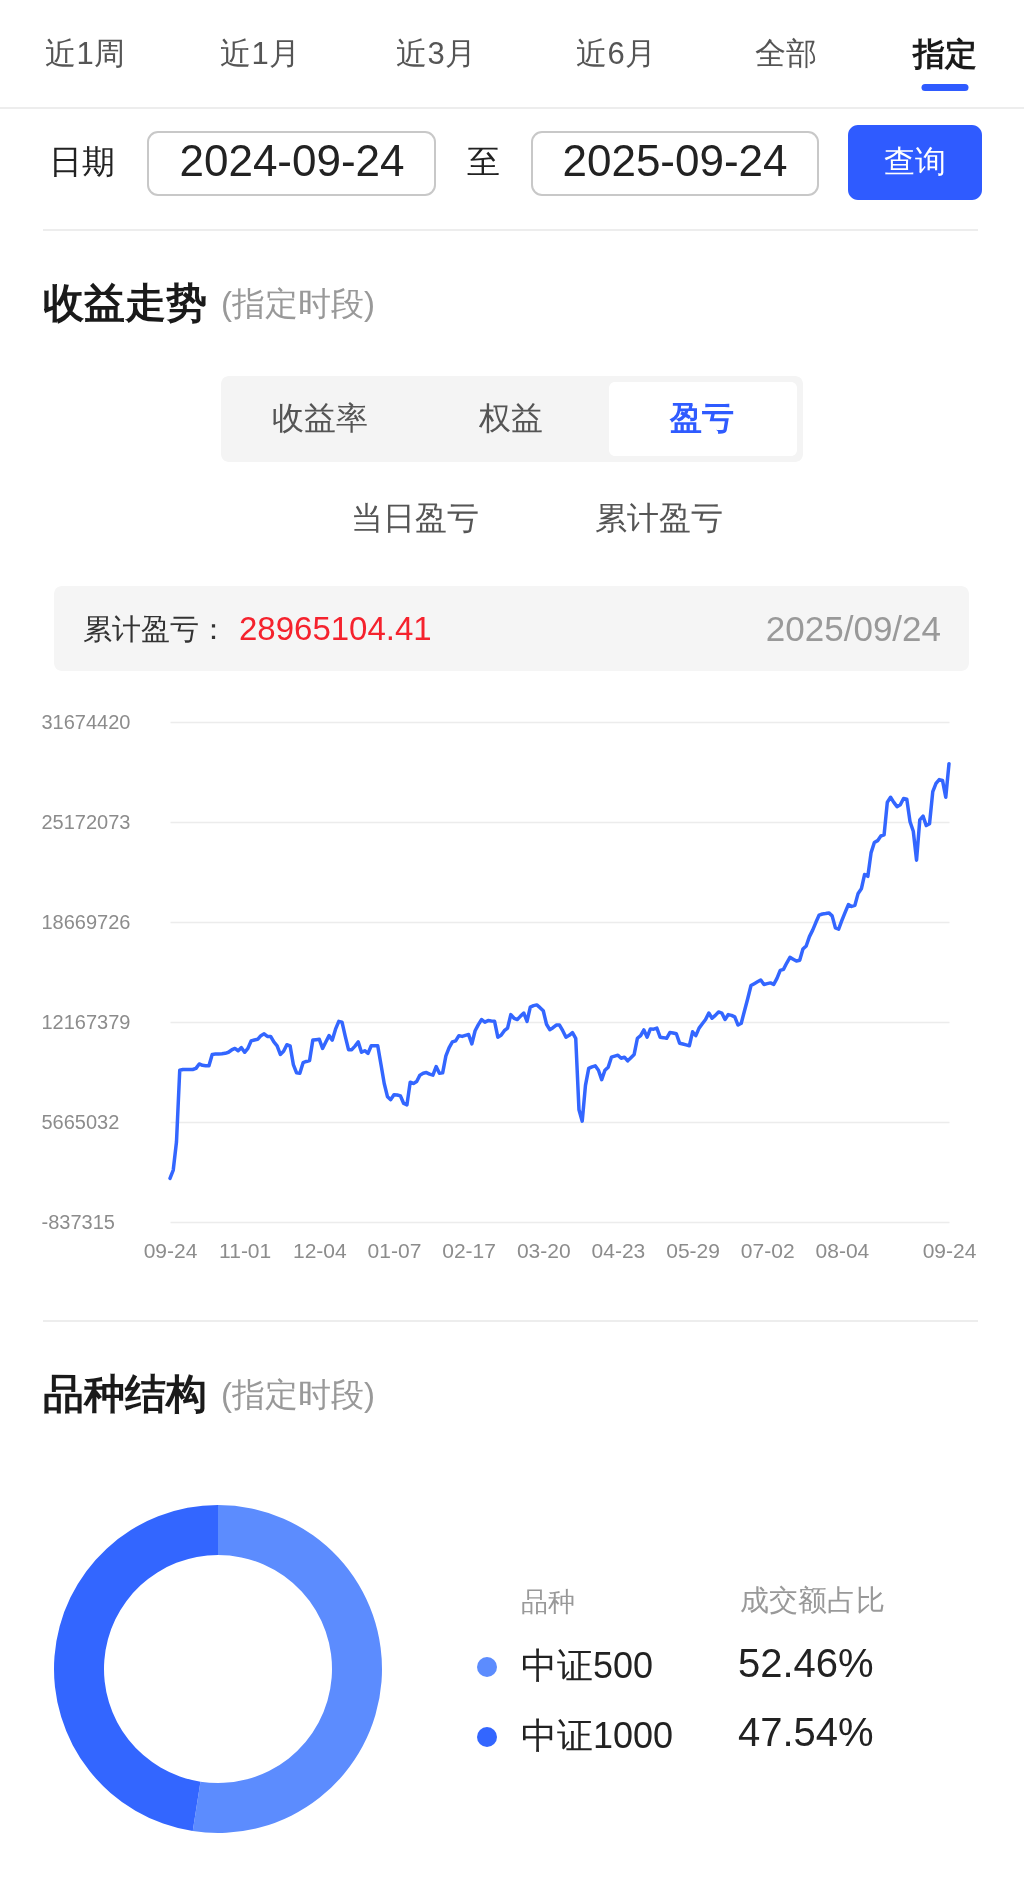  What do you see at coordinates (335, 628) in the screenshot?
I see `text: 28965104.41` at bounding box center [335, 628].